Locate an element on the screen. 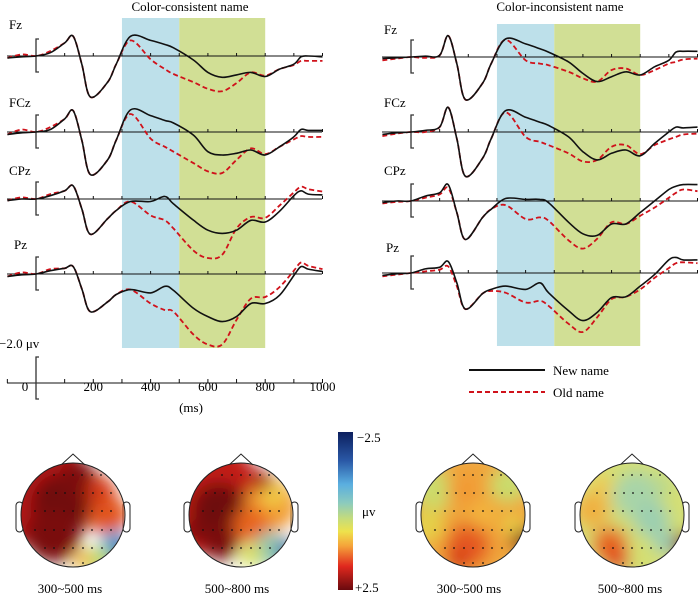 The height and width of the screenshot is (601, 700). legend: New name Old name is located at coordinates (539, 381).